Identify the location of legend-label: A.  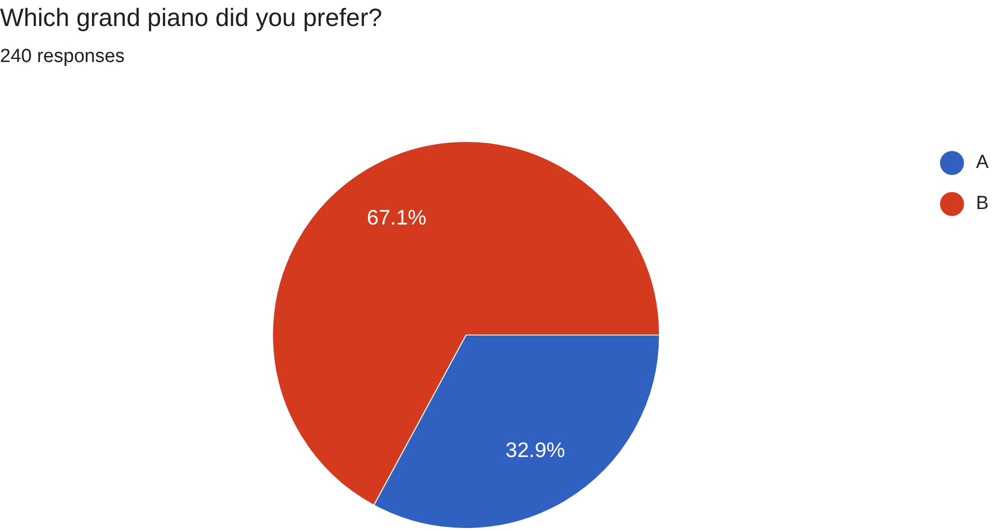
(982, 163).